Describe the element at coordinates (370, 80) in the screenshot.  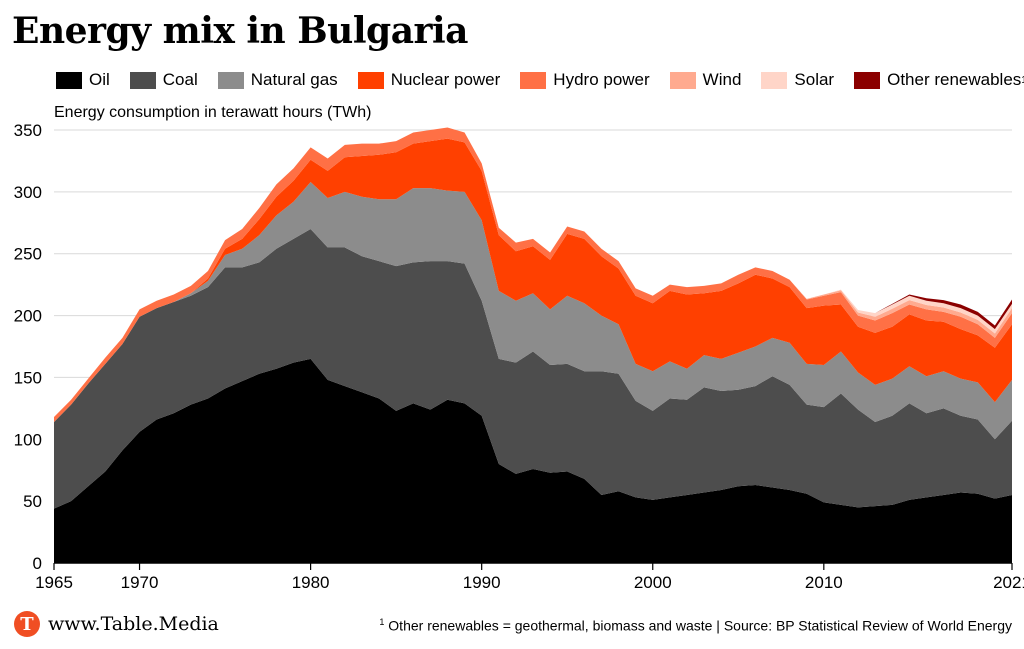
I see `legend-swatch-nuclear-power` at that location.